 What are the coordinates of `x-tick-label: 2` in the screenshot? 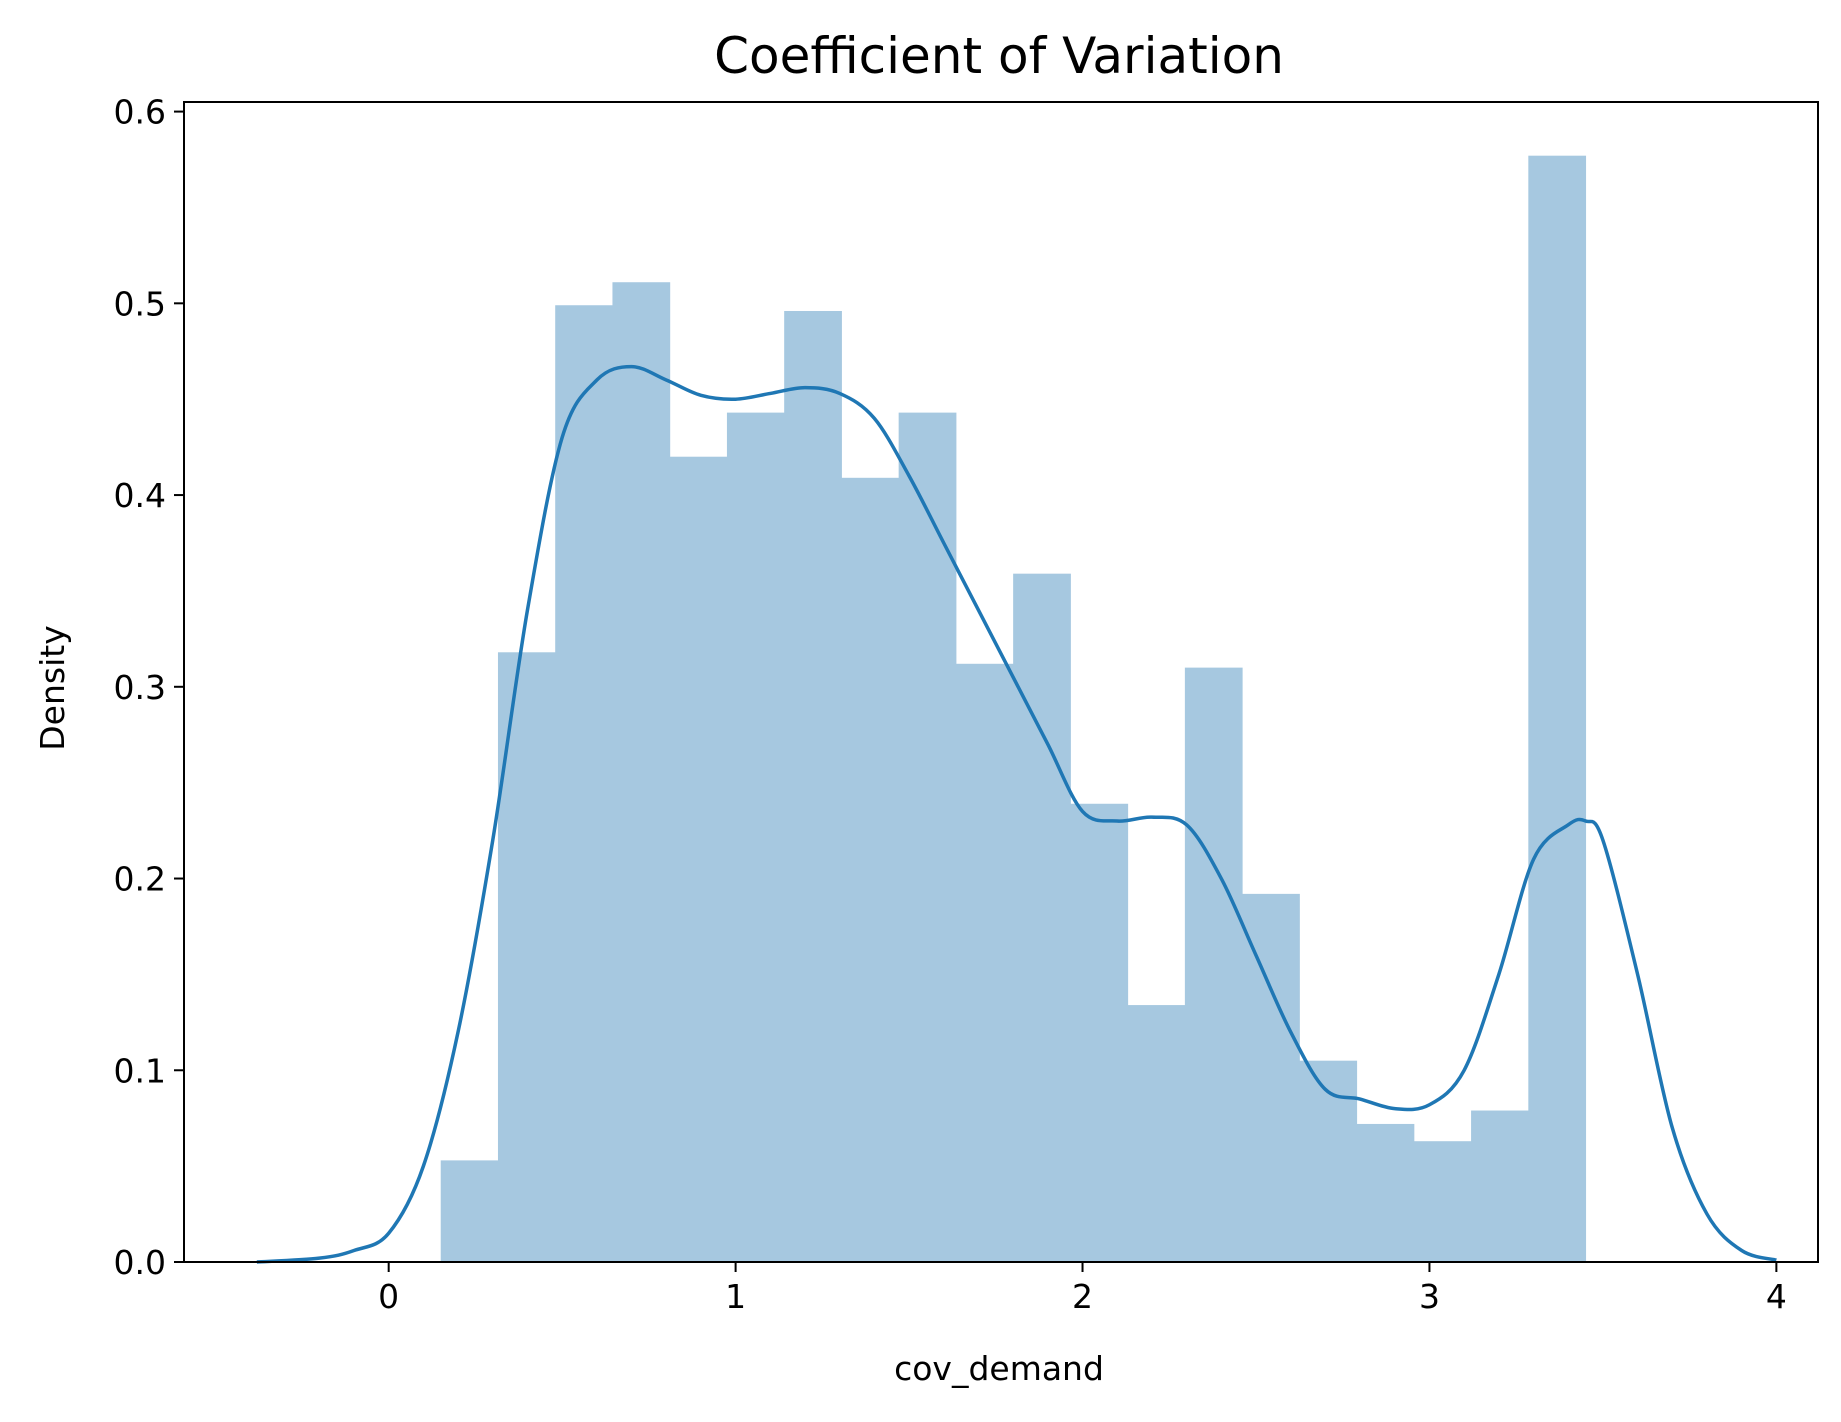 It's located at (1082, 1296).